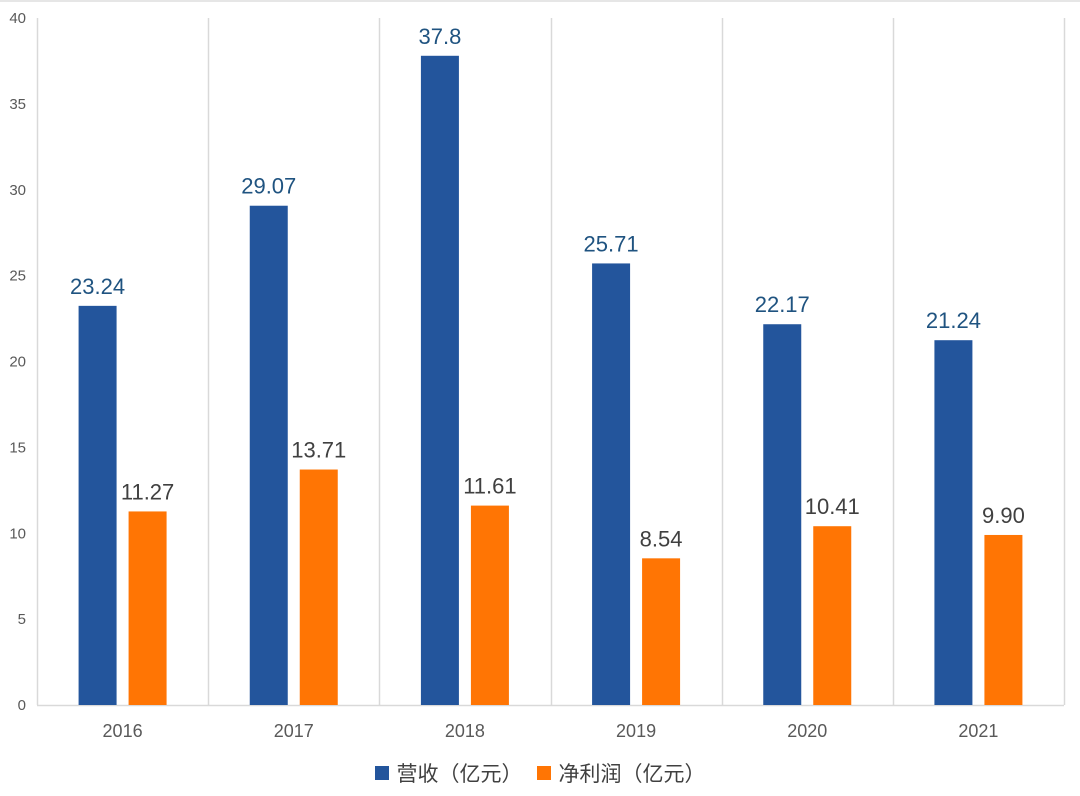  I want to click on y-tick-label: 20, so click(17, 362).